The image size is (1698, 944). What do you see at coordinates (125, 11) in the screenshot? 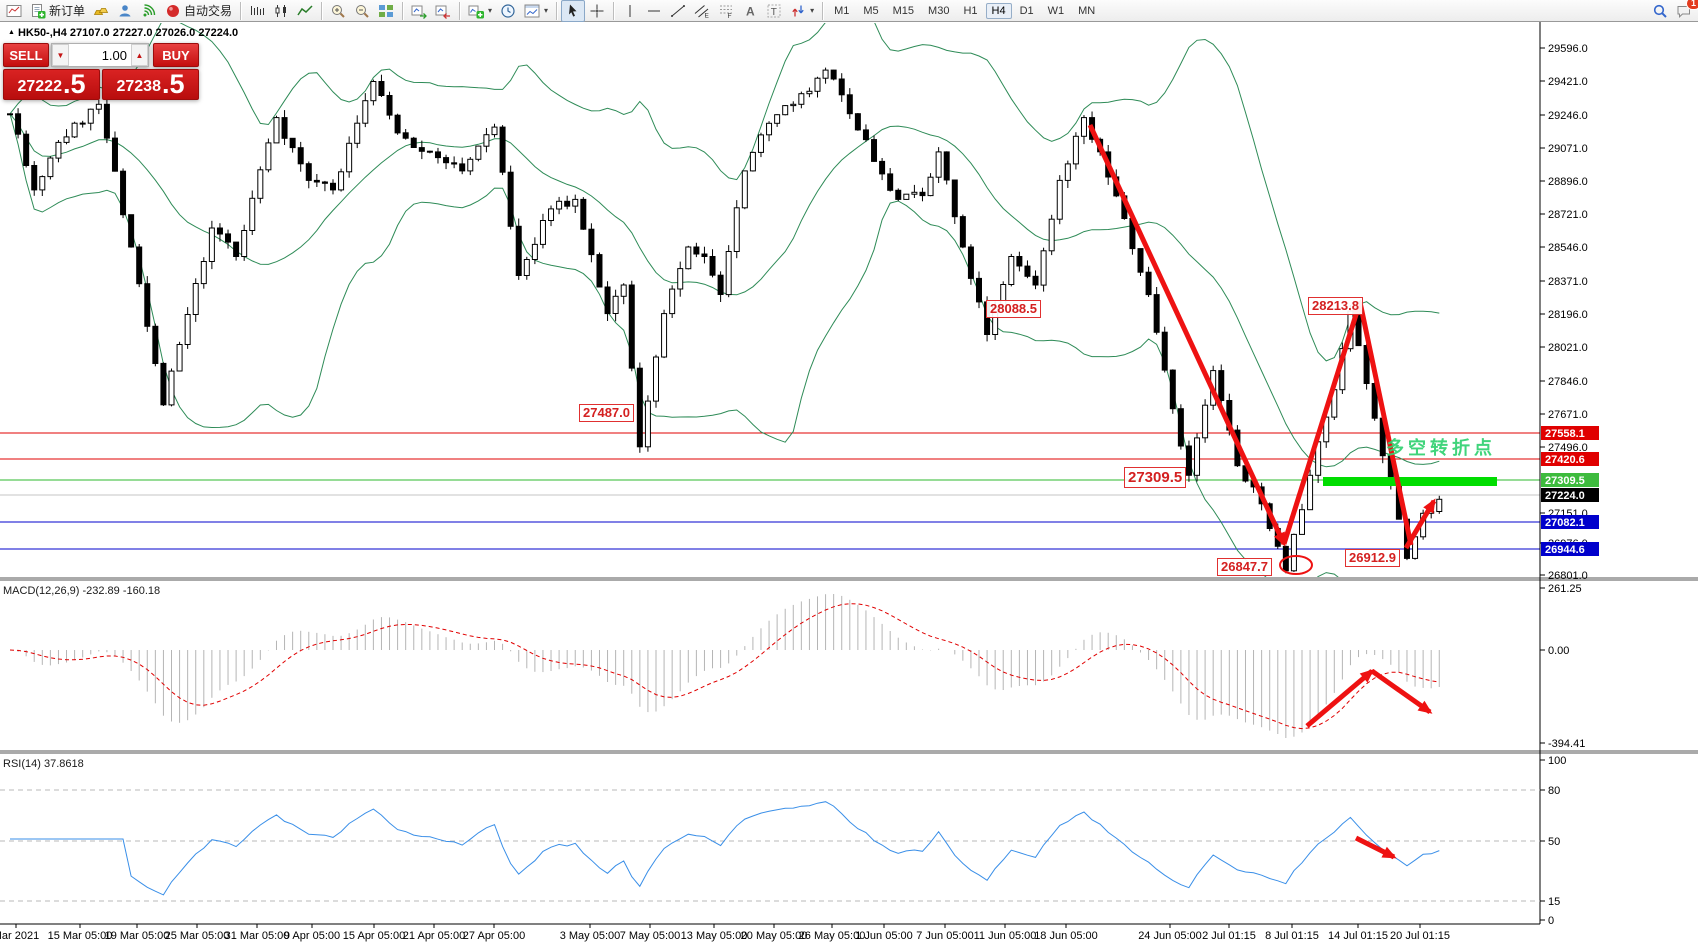
I see `market-watch-icon` at bounding box center [125, 11].